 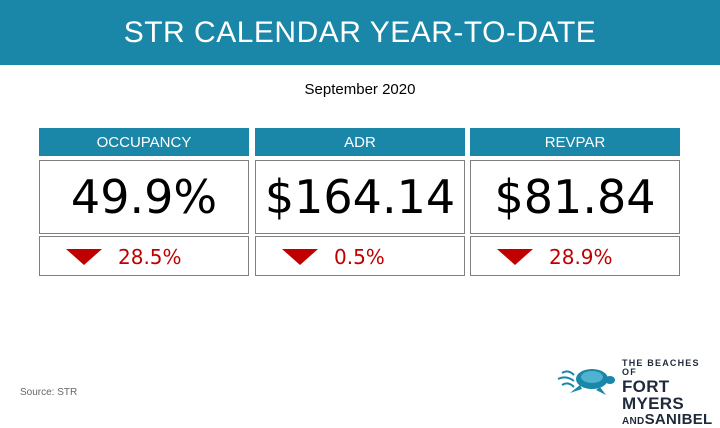 What do you see at coordinates (150, 257) in the screenshot?
I see `metric-change: 28.5%` at bounding box center [150, 257].